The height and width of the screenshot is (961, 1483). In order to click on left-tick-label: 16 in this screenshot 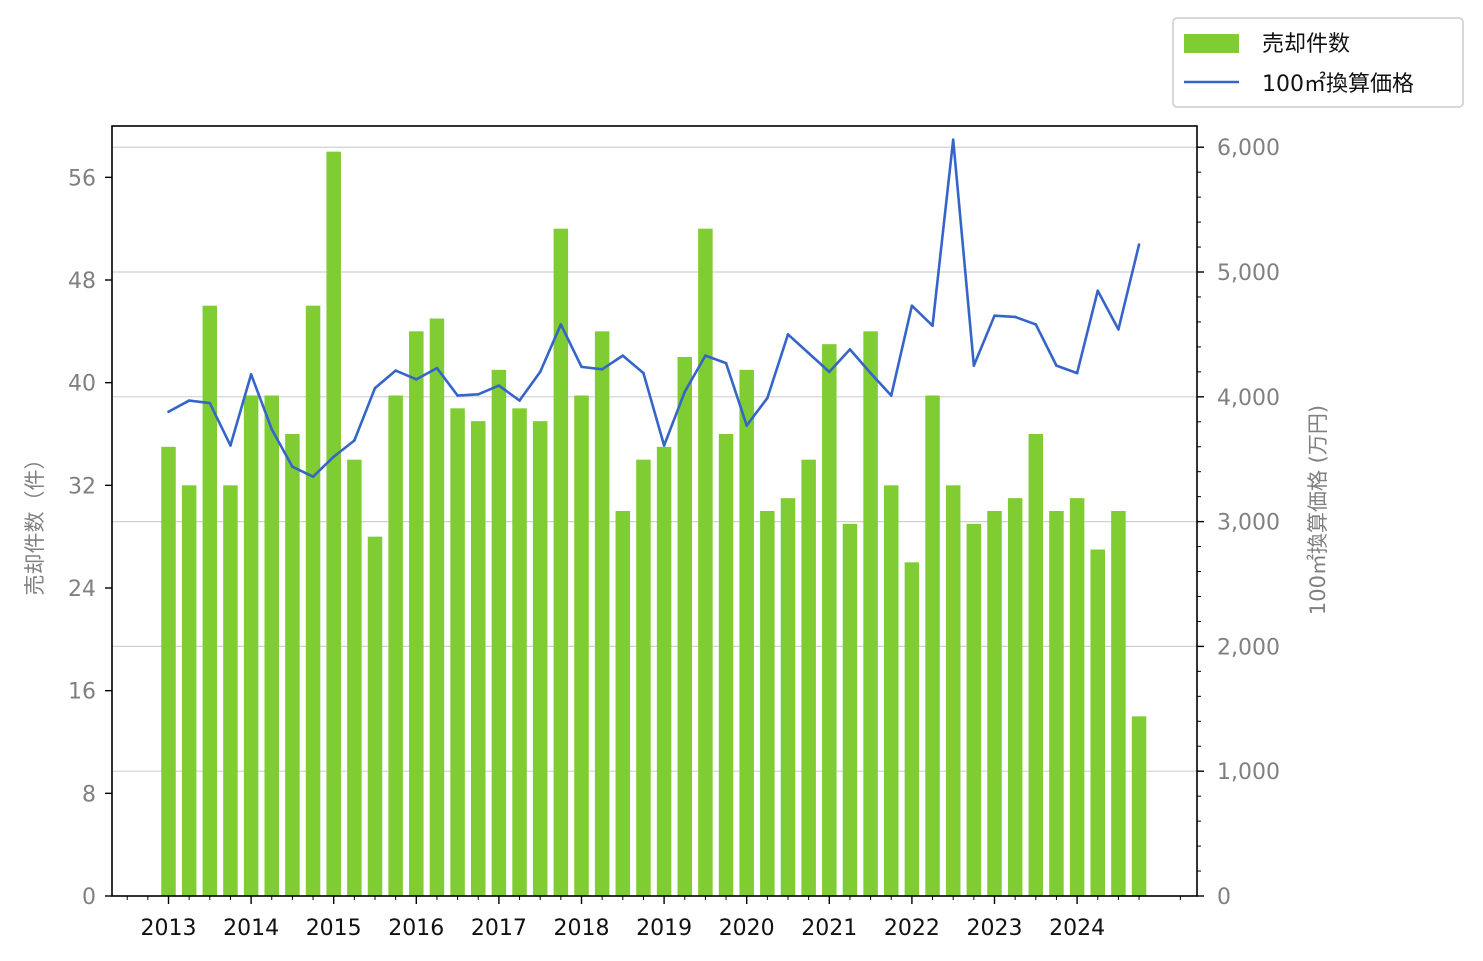, I will do `click(82, 692)`.